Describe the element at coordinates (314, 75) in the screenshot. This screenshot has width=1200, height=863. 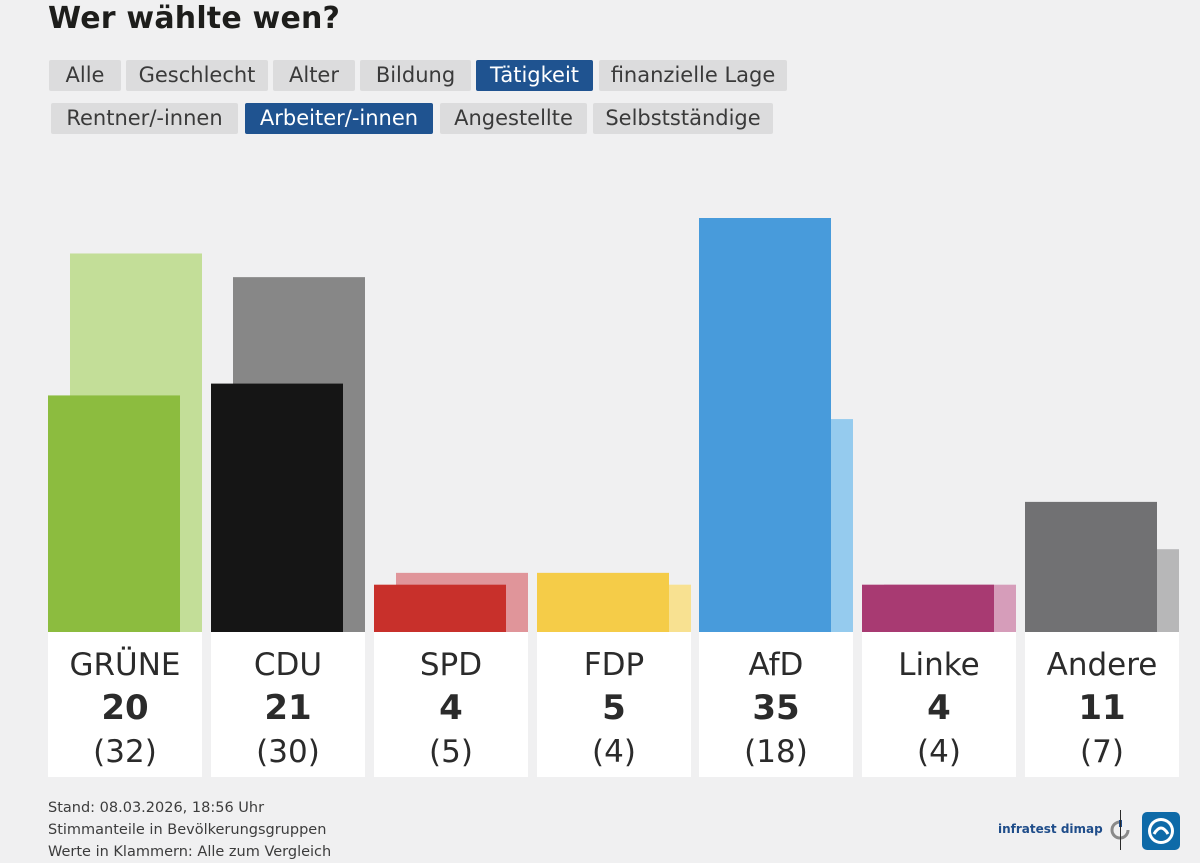
I see `tab-alter: Alter` at that location.